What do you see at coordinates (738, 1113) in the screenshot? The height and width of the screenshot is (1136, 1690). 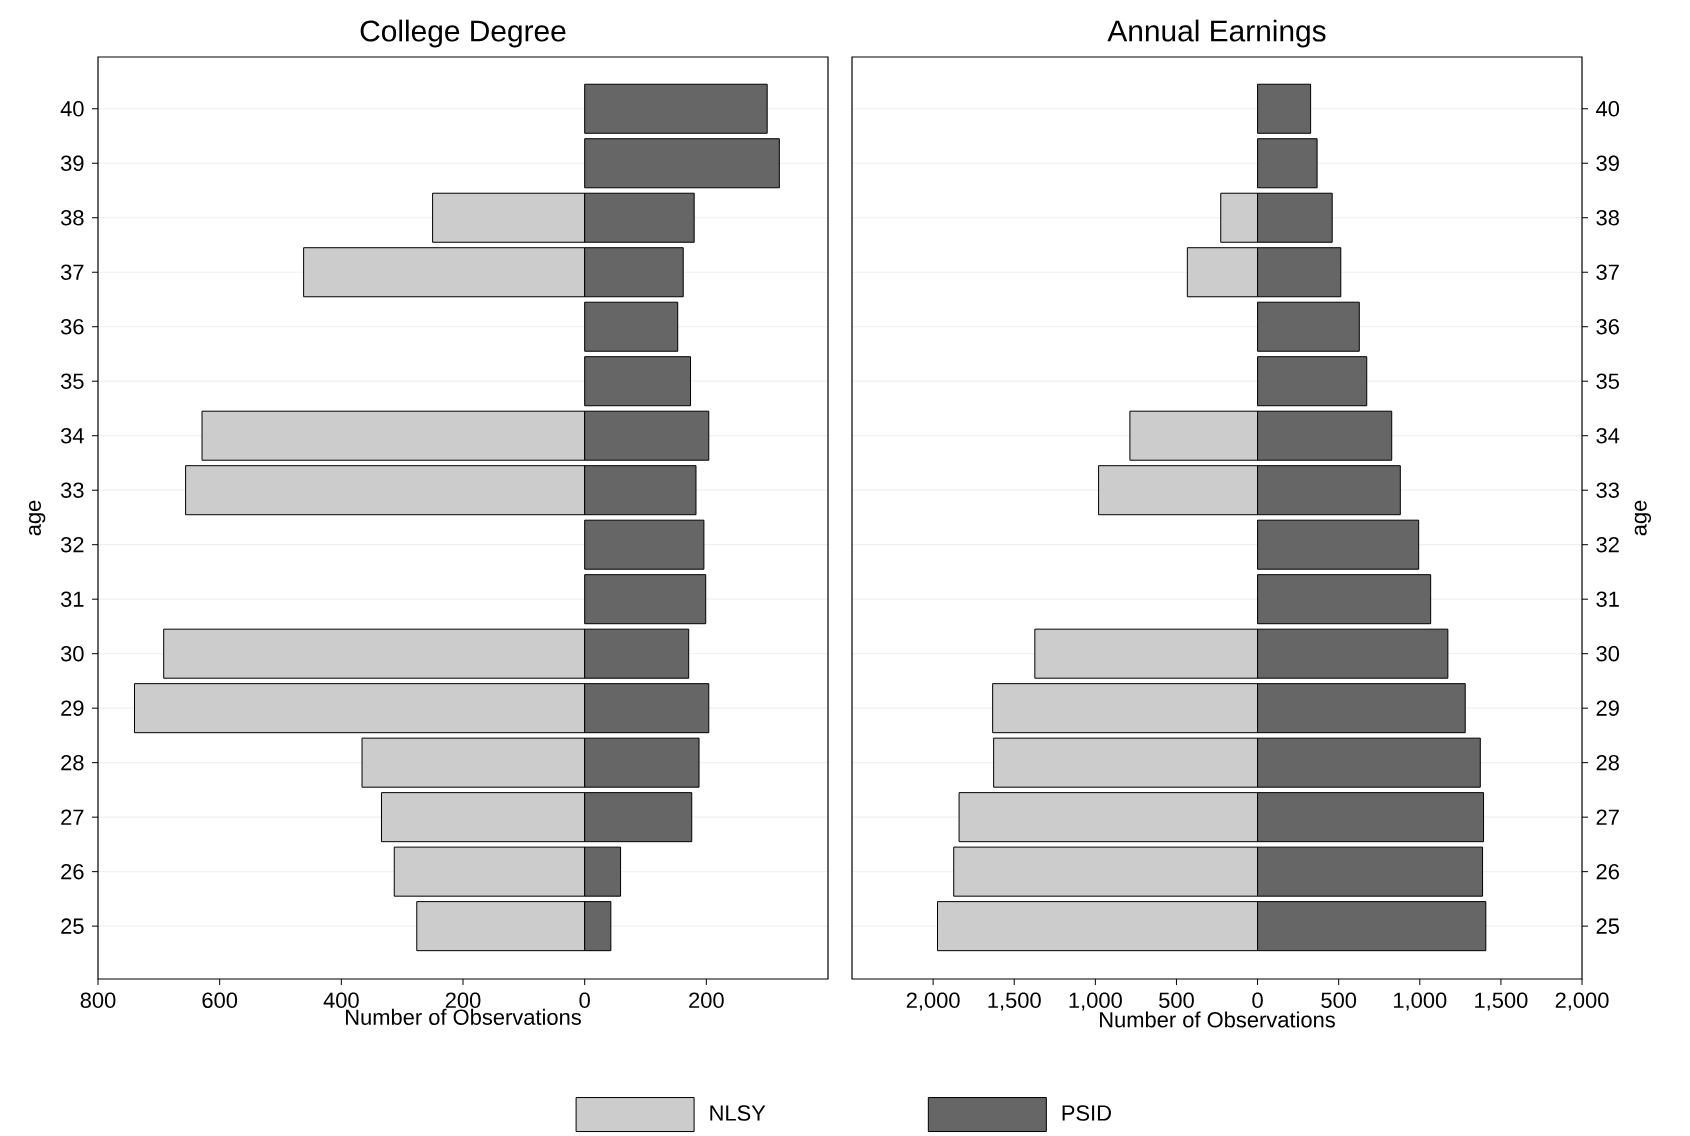 I see `text: NLSY` at bounding box center [738, 1113].